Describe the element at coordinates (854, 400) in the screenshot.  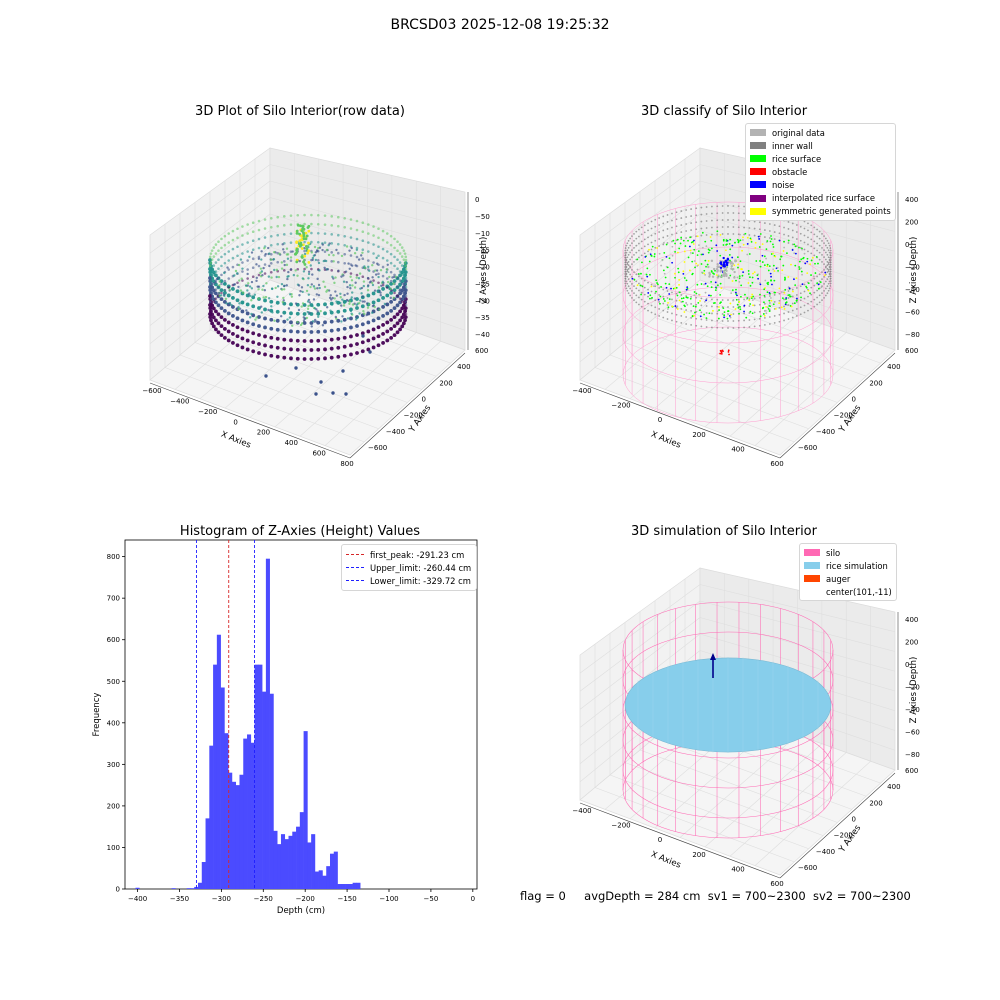
I see `y-tick-label: 0` at that location.